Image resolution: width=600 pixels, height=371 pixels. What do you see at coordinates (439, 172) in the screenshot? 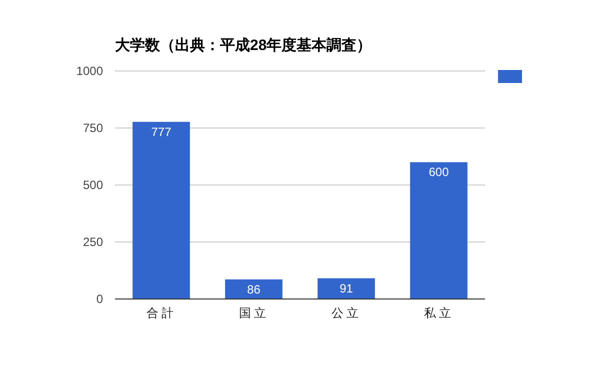
I see `data-label: 600` at bounding box center [439, 172].